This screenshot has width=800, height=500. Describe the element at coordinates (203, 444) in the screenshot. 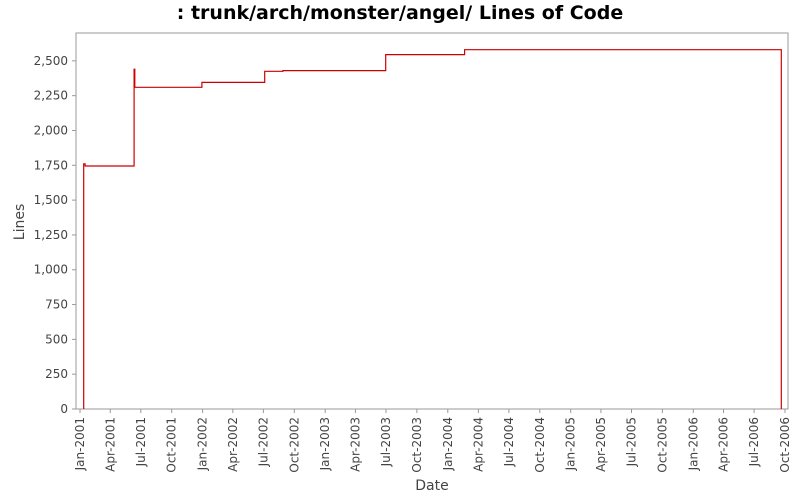

I see `x-tick-label: Jan-2002` at that location.